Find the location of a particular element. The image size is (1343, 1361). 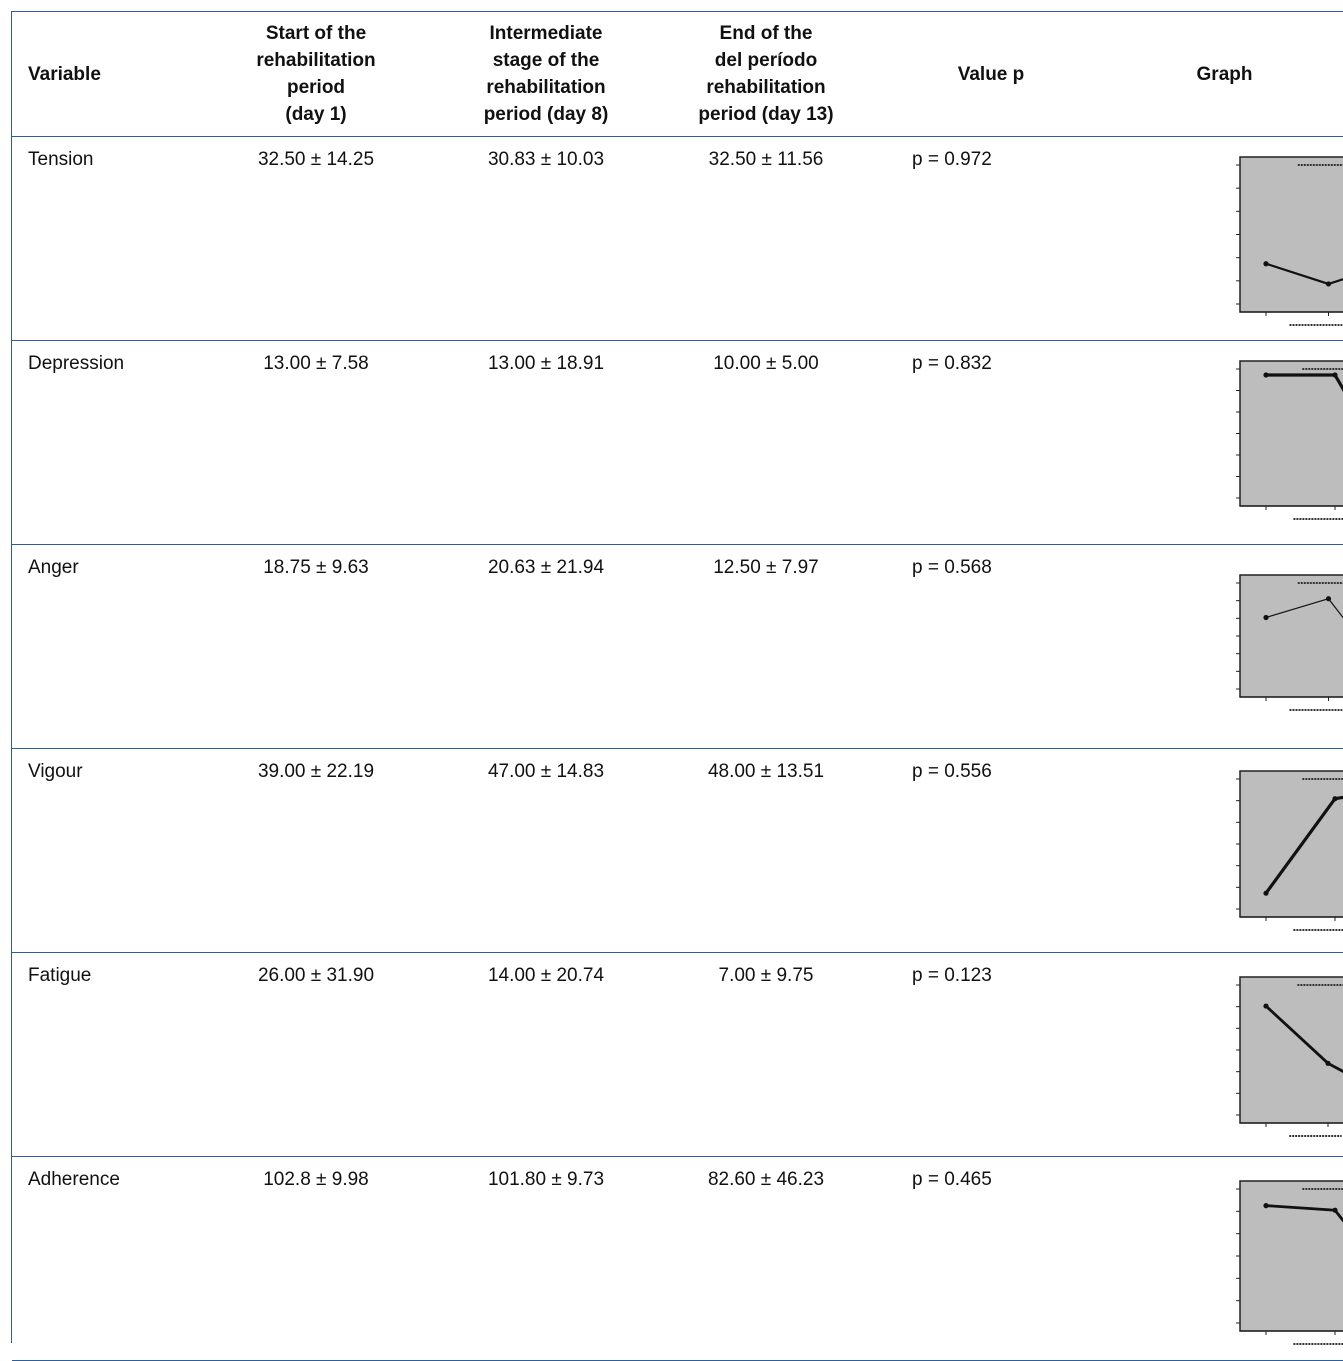

cell-end: 10.00 ± 5.00 is located at coordinates (766, 442).